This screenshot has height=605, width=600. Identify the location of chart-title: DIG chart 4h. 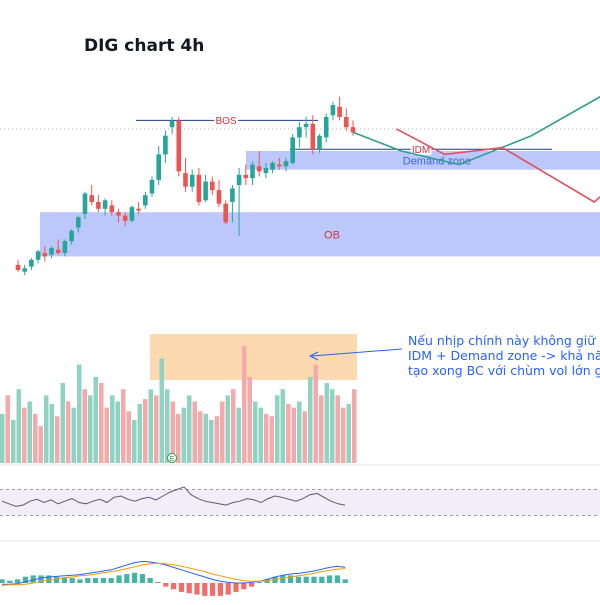
(144, 46).